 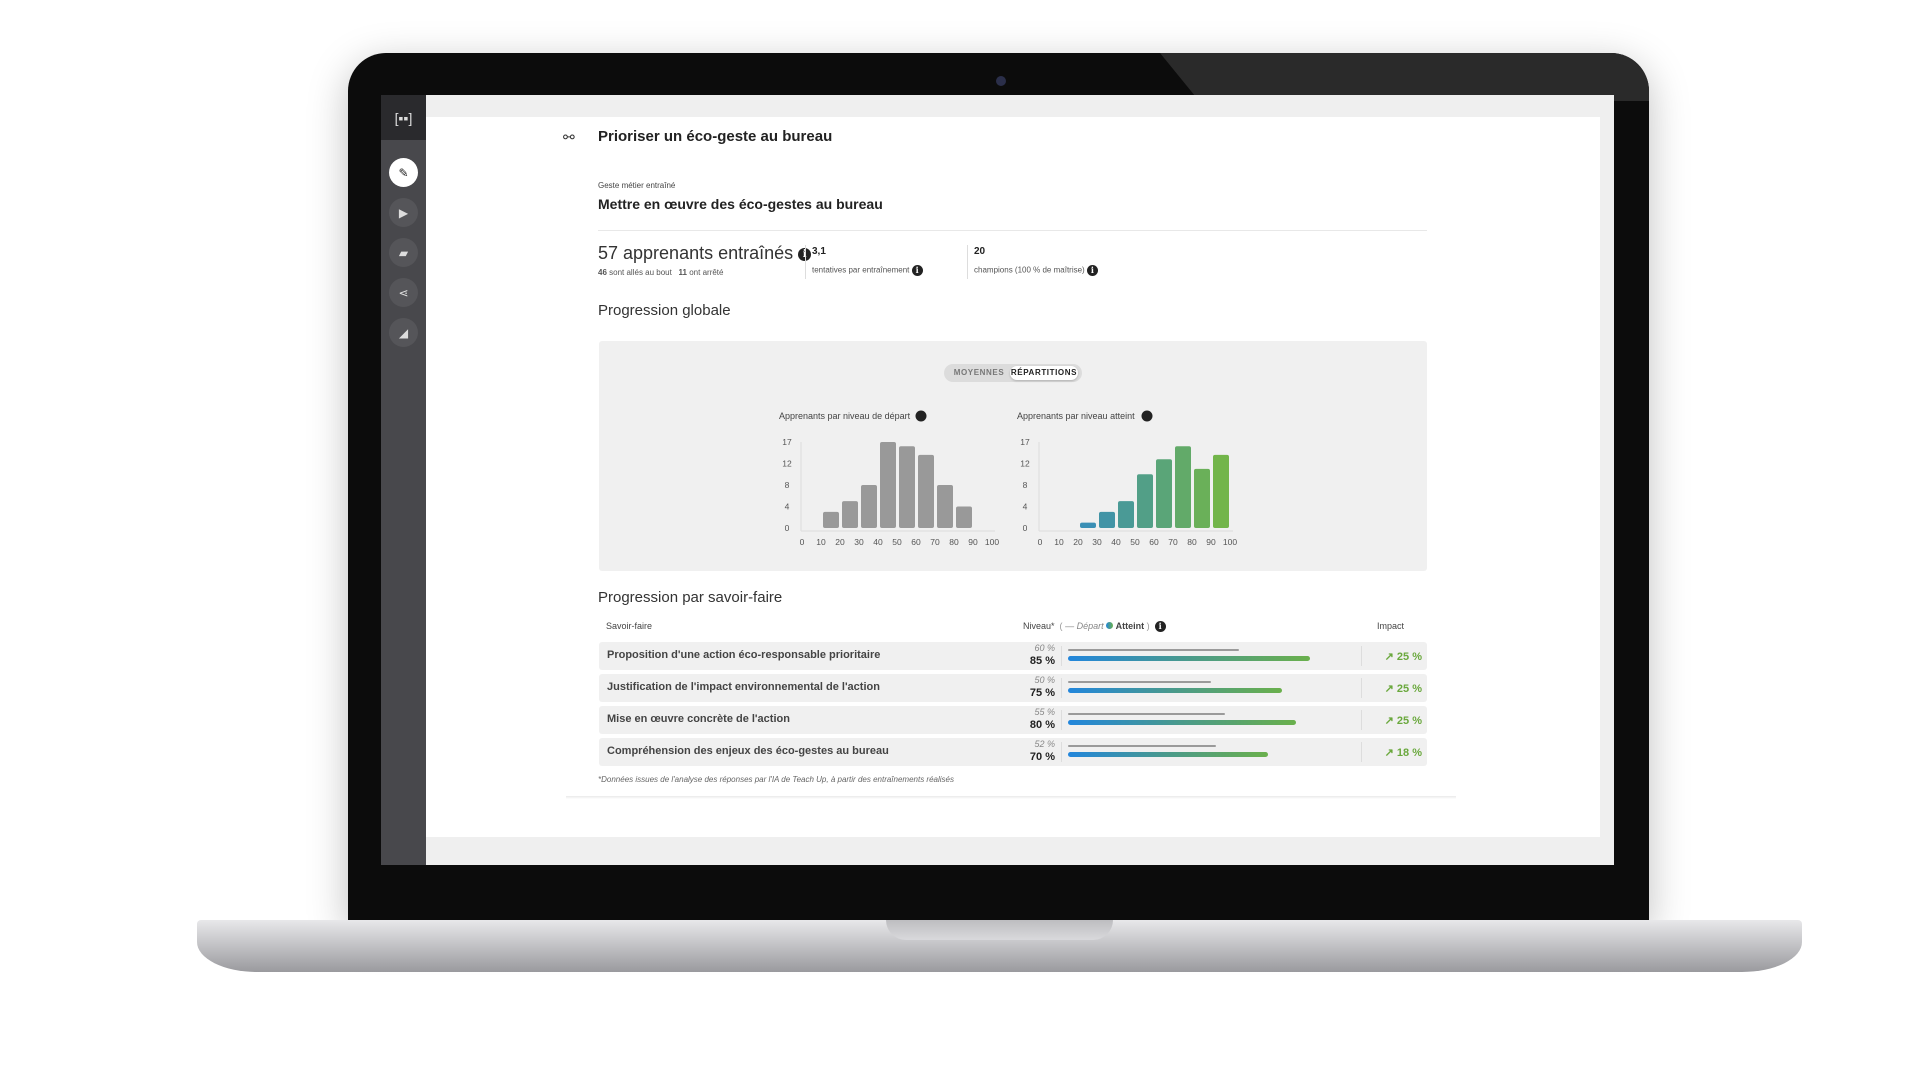 I want to click on page-title: Prioriser un éco-geste au bureau, so click(x=715, y=136).